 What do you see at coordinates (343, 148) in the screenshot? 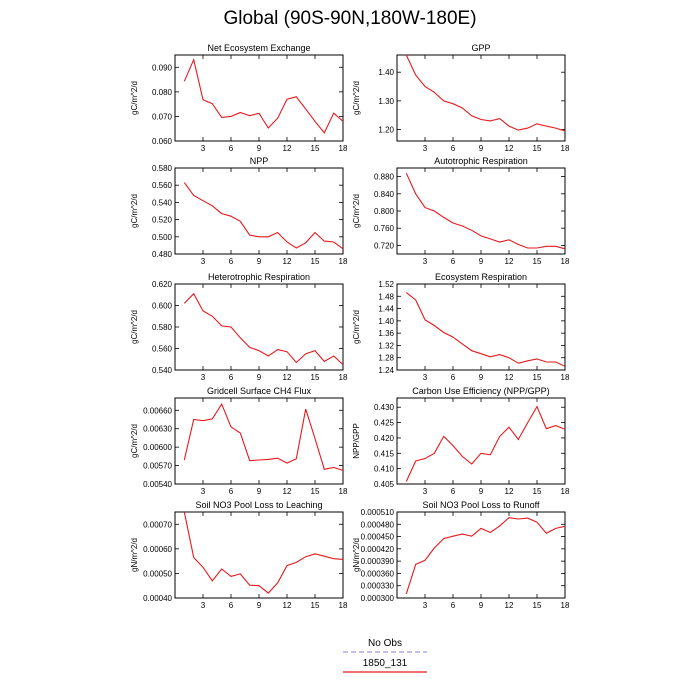
I see `panel-1-xtick-label: 18` at bounding box center [343, 148].